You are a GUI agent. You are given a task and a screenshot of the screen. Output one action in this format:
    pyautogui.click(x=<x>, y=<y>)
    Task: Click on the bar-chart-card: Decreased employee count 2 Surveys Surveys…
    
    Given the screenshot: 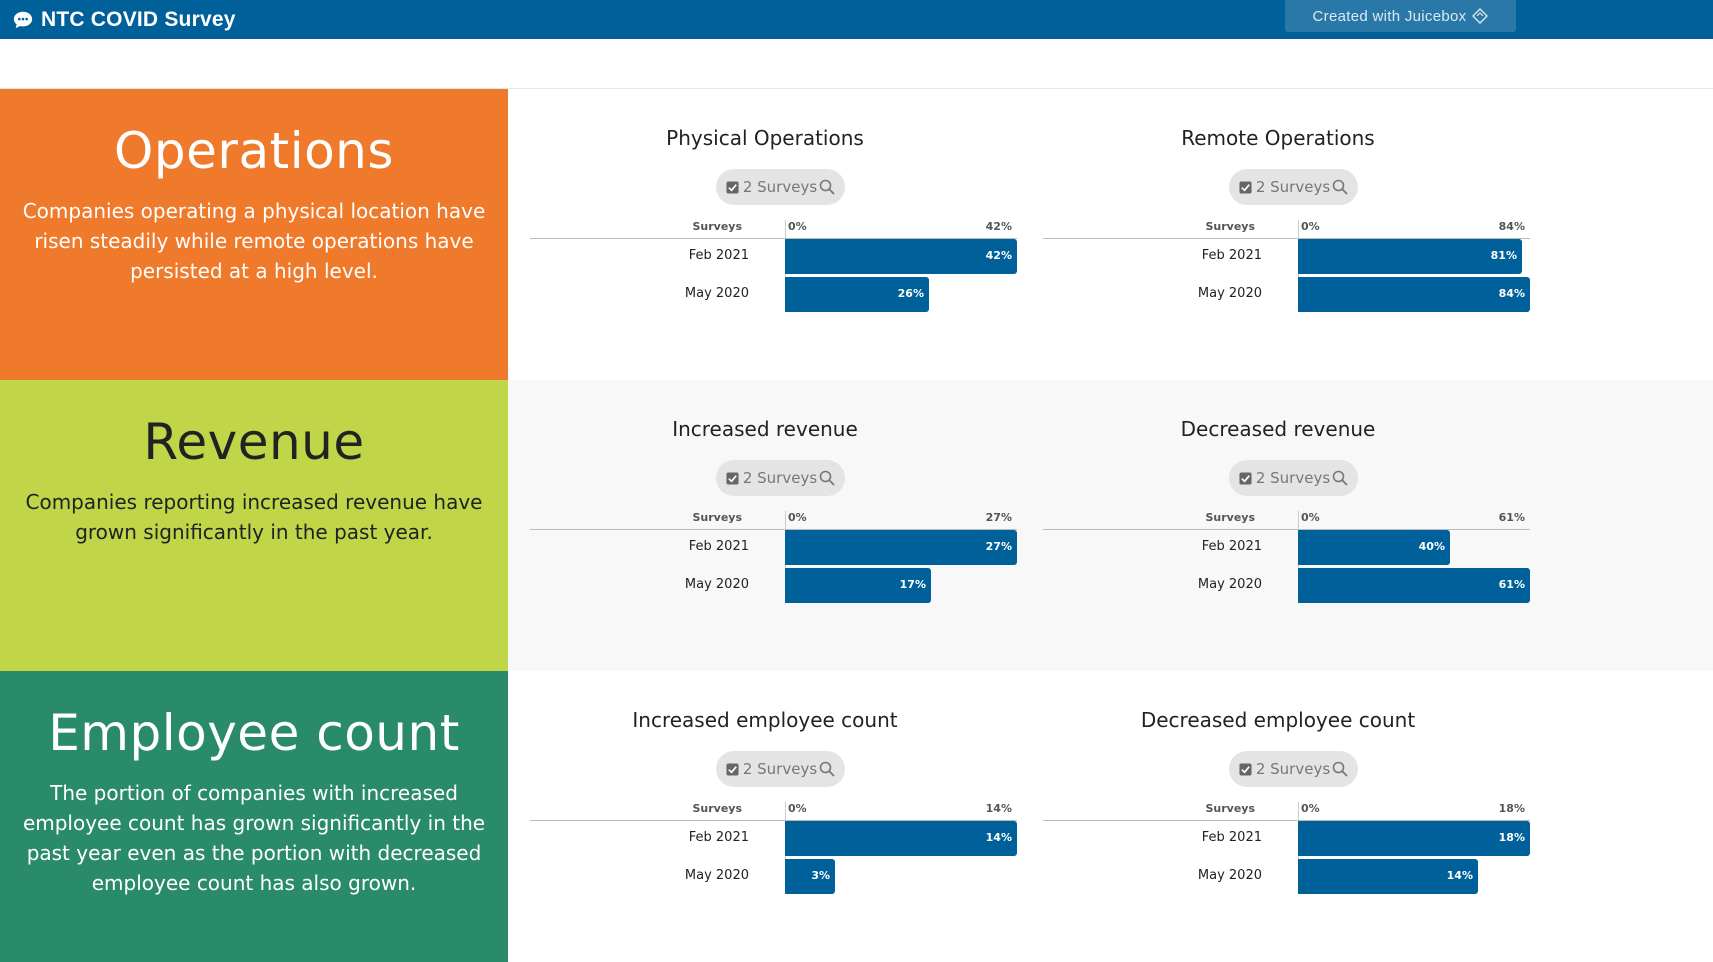 What is the action you would take?
    pyautogui.click(x=1286, y=816)
    